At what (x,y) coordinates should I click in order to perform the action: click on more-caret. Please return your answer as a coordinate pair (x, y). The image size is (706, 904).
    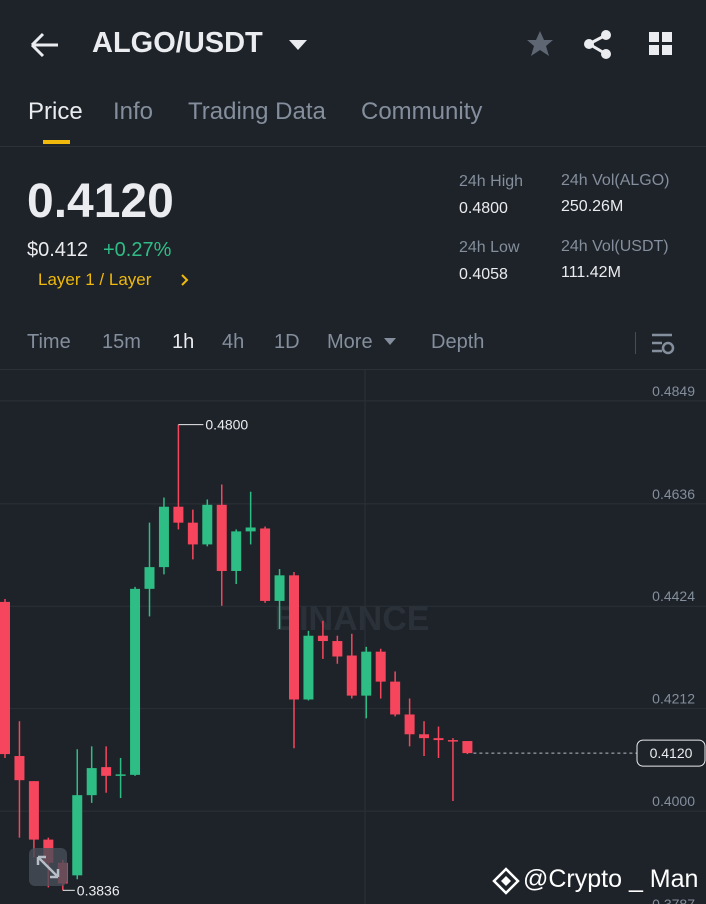
    Looking at the image, I should click on (390, 341).